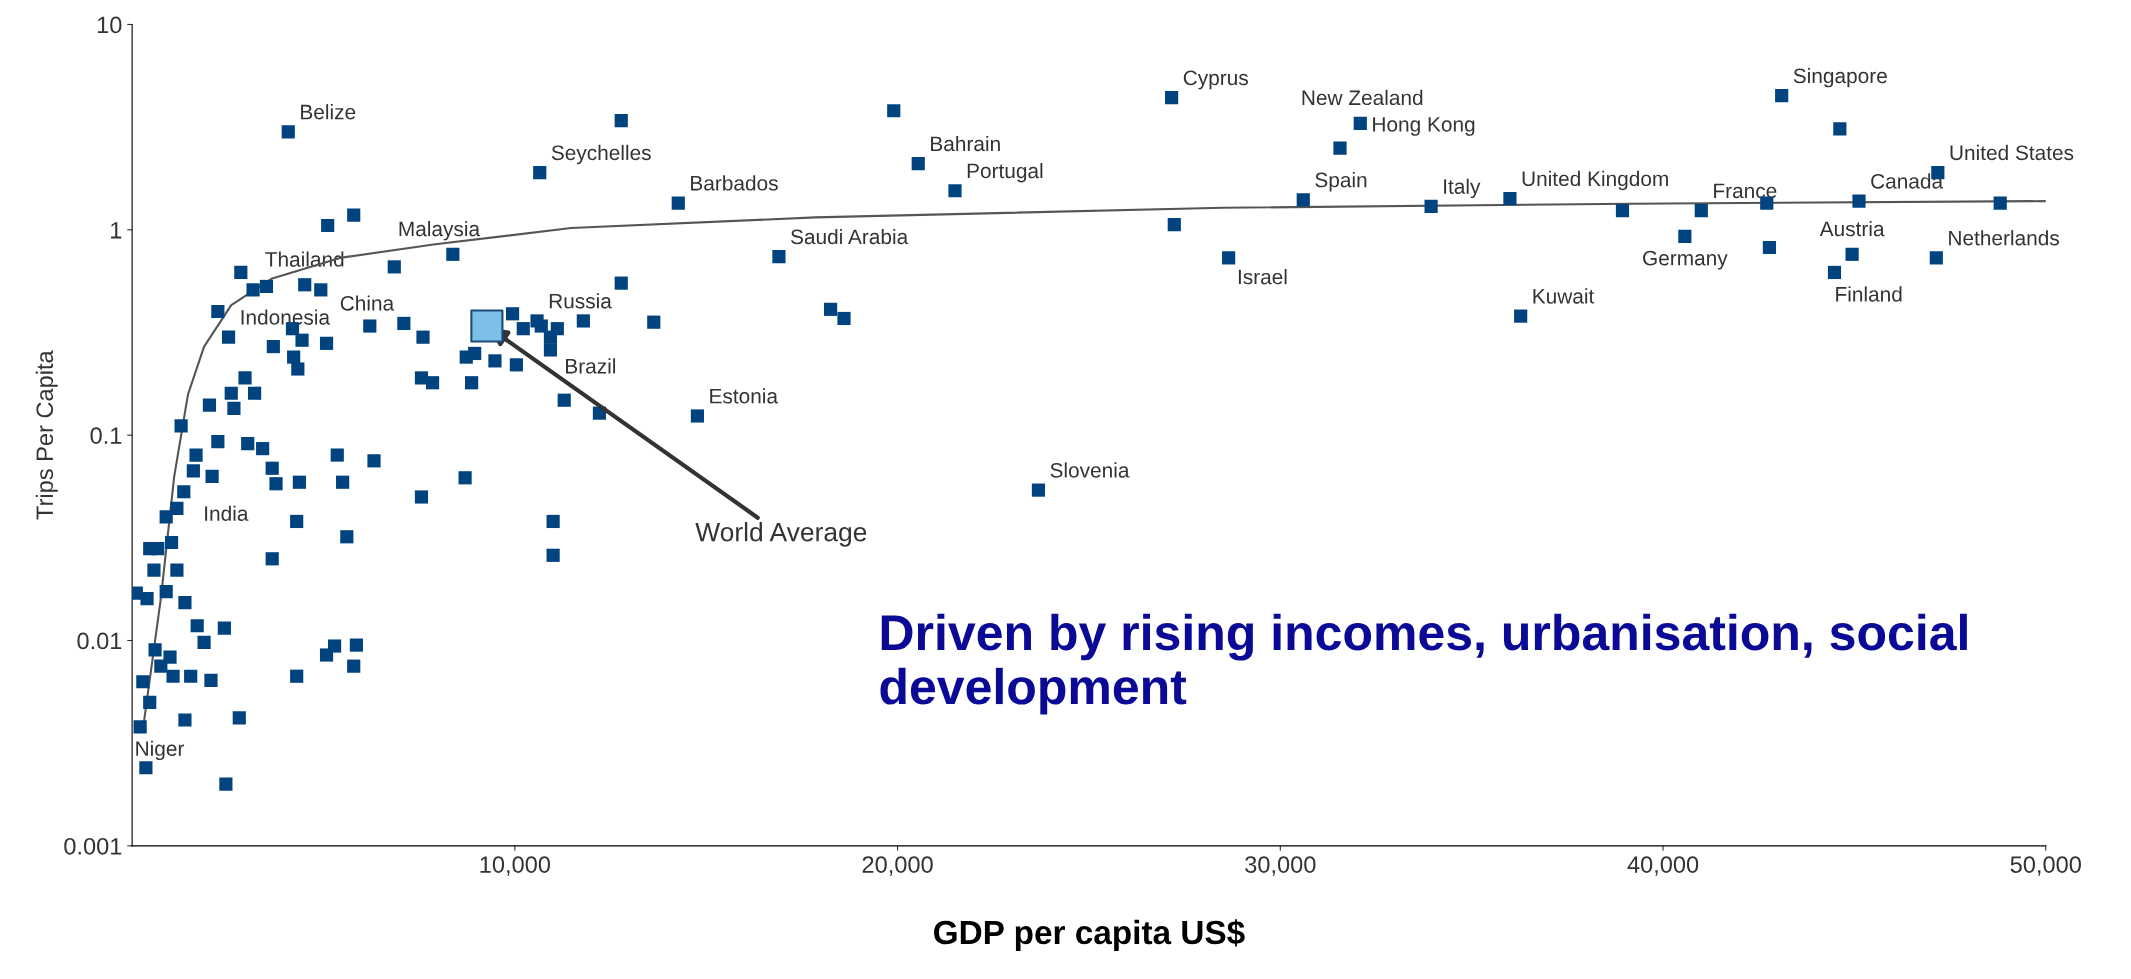  I want to click on annotation: Netherlands, so click(2004, 238).